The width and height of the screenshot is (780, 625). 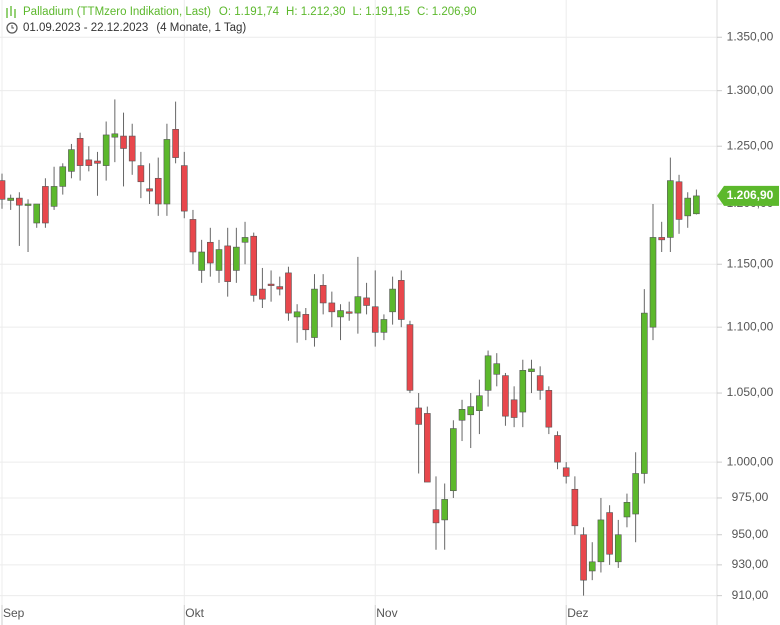 What do you see at coordinates (381, 12) in the screenshot?
I see `summary-value: L: 1.191,15` at bounding box center [381, 12].